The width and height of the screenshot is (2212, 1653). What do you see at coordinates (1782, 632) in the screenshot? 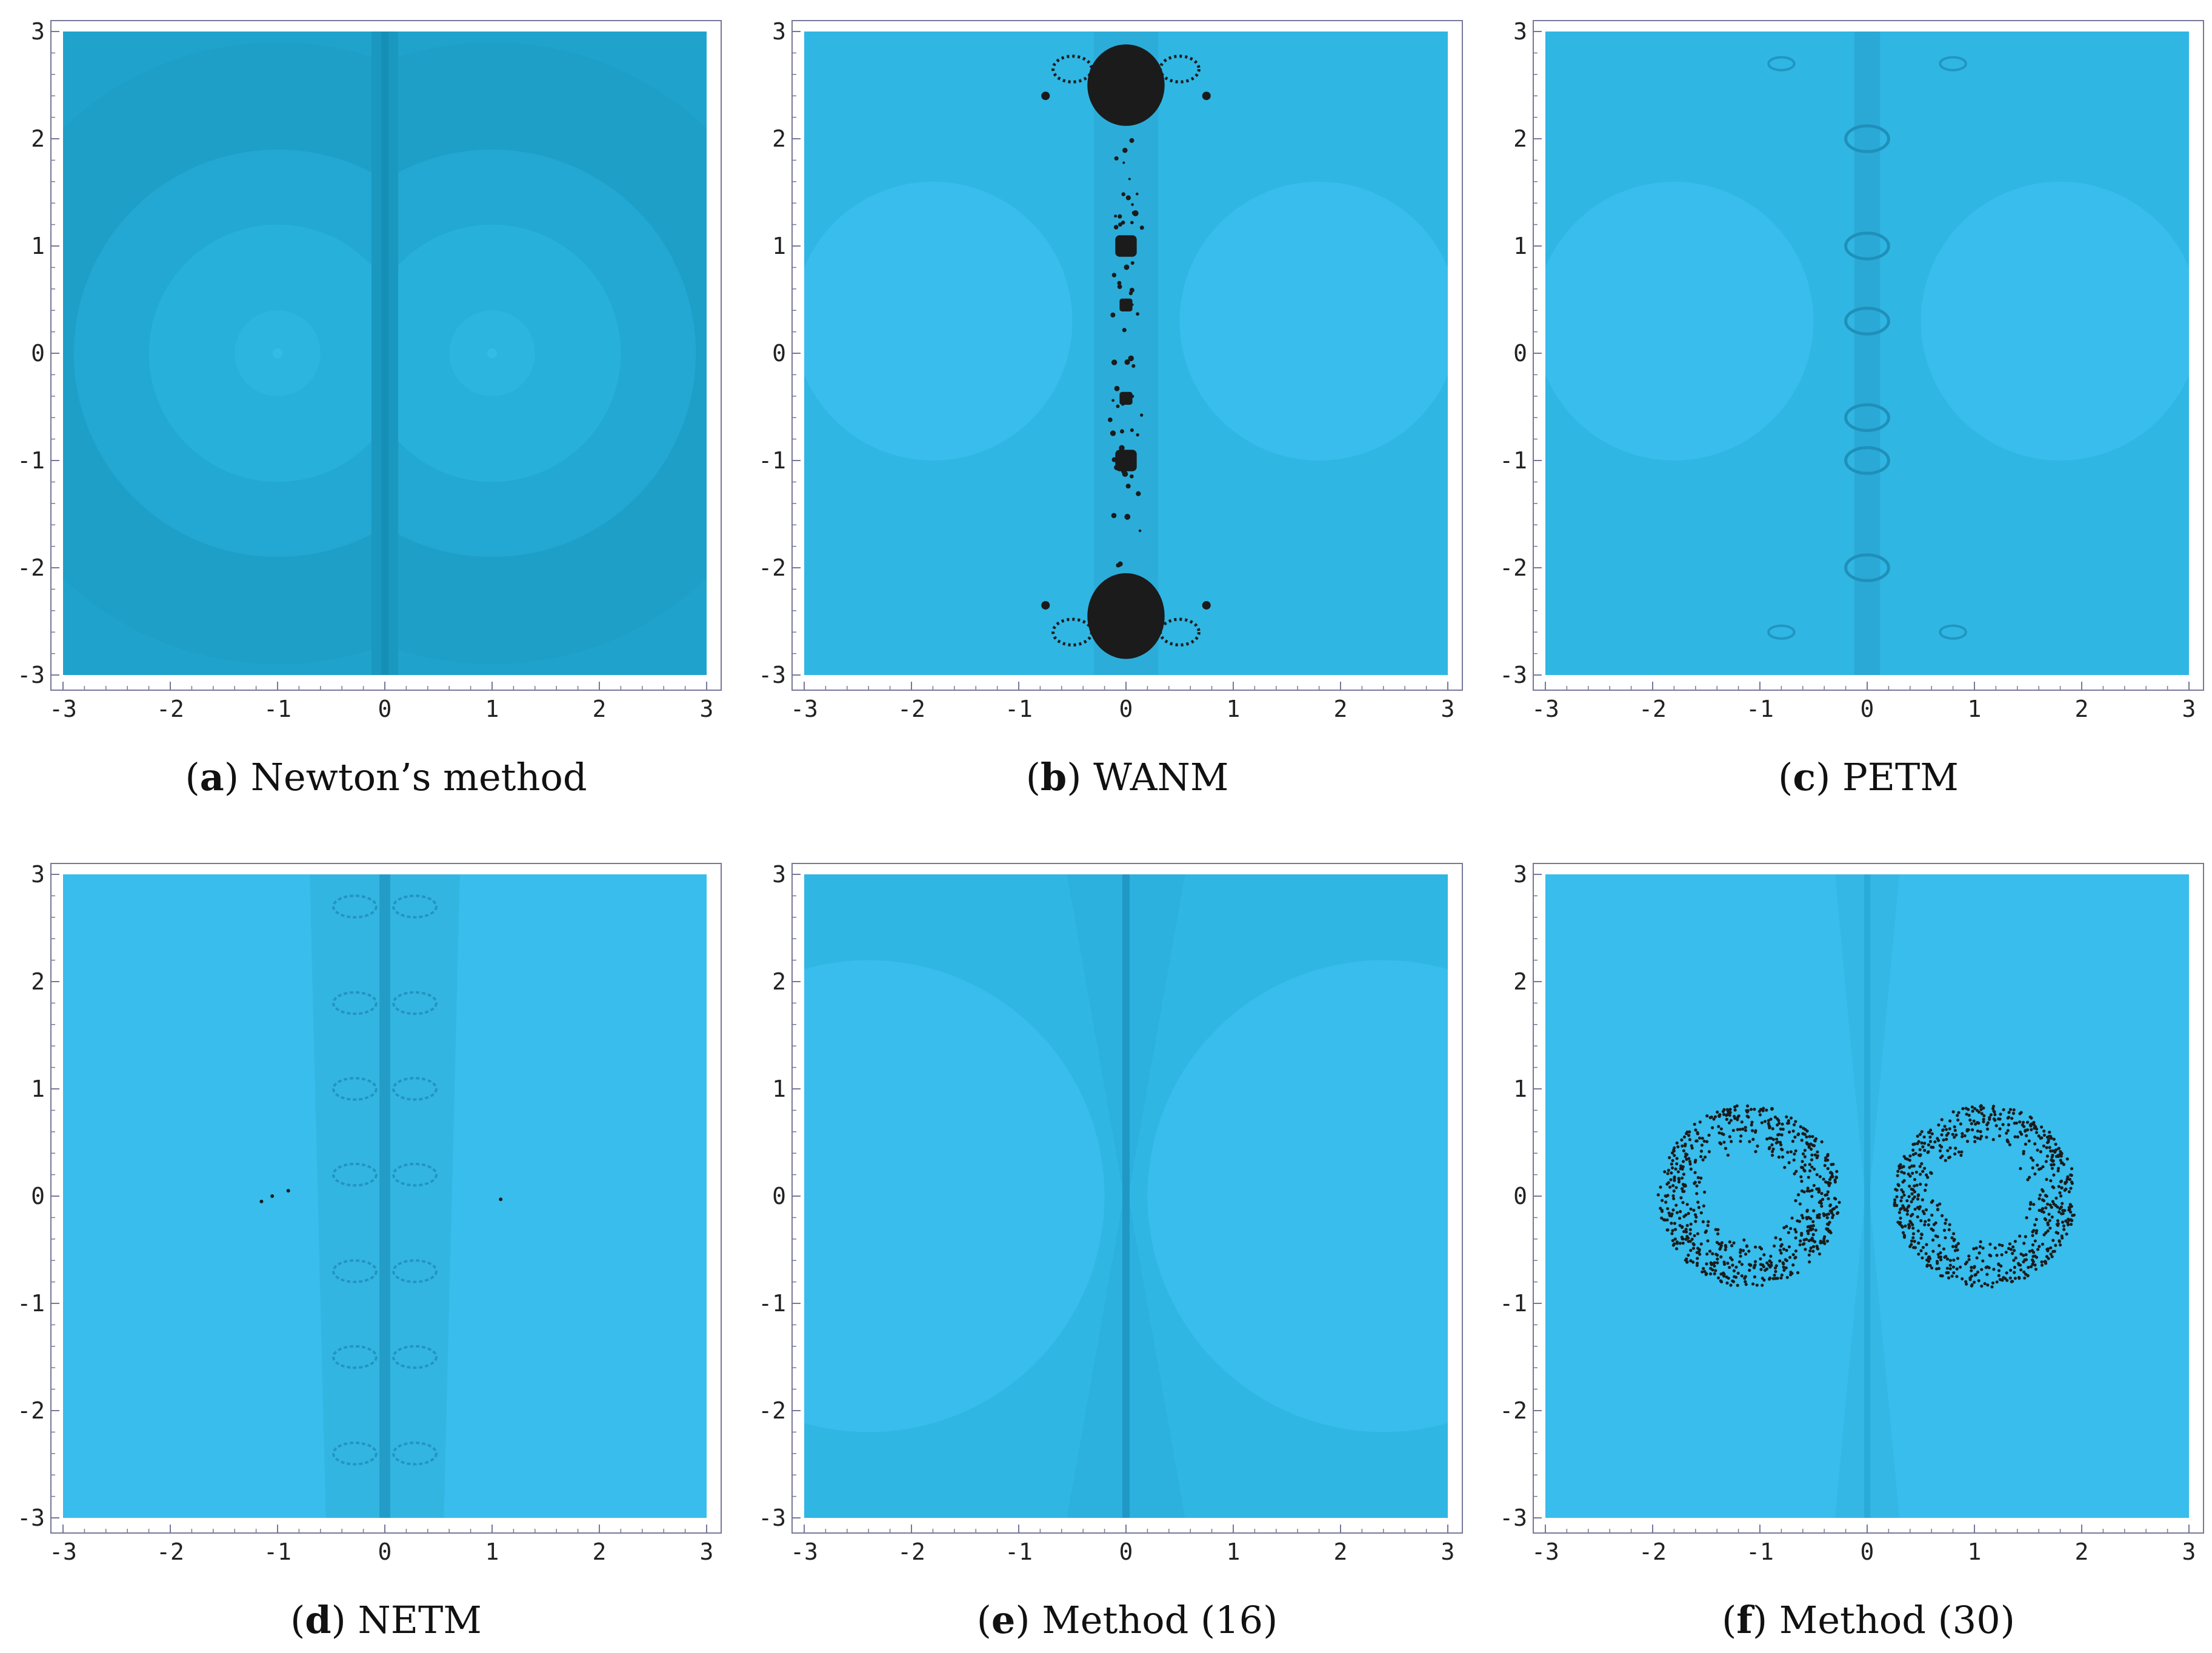
I see `fractal-loop` at bounding box center [1782, 632].